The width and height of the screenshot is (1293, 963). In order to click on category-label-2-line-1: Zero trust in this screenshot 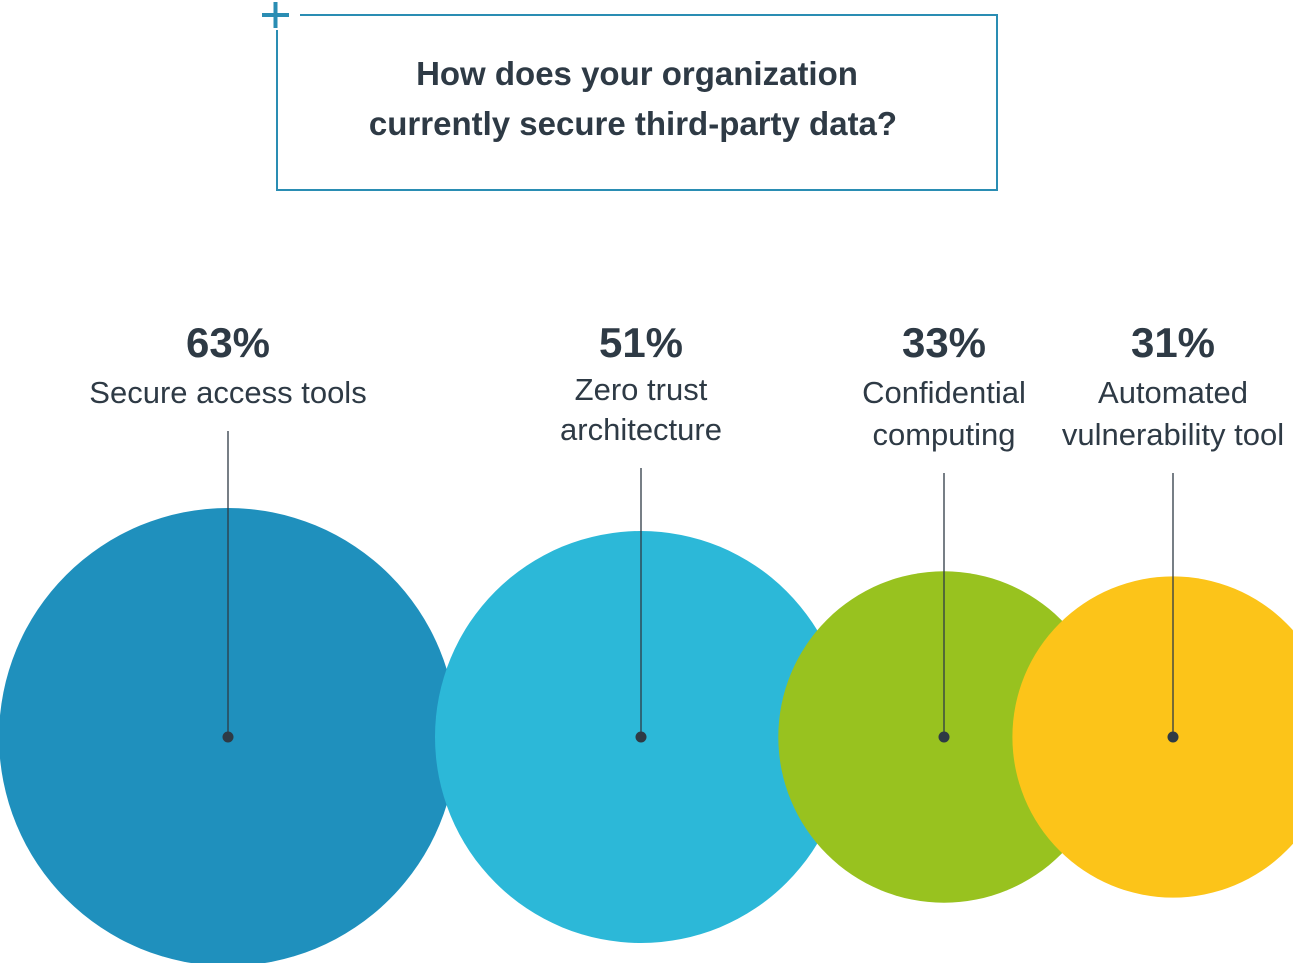, I will do `click(641, 389)`.